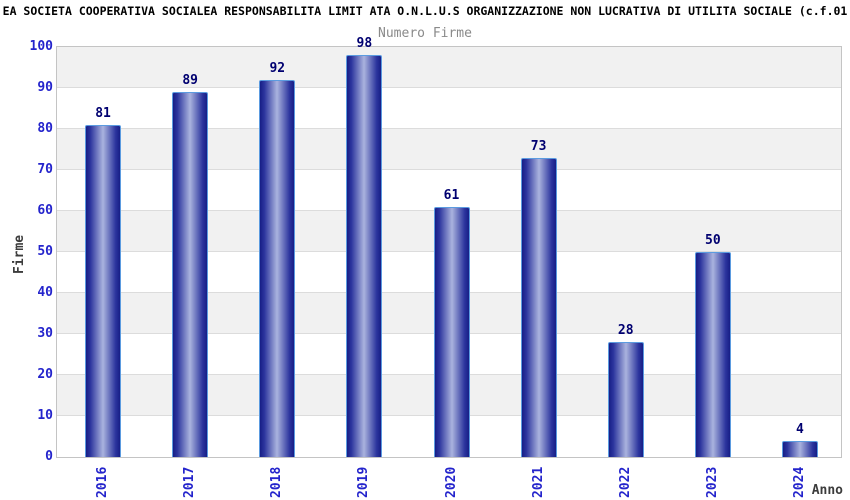 Image resolution: width=850 pixels, height=500 pixels. What do you see at coordinates (49, 456) in the screenshot?
I see `y-tick-label: 0` at bounding box center [49, 456].